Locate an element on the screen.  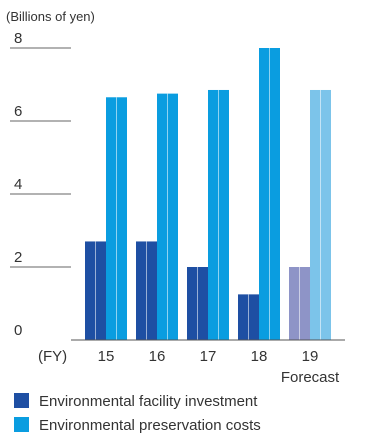
x-tick-labels: 15 16 17 18 19 Forecast is located at coordinates (219, 367).